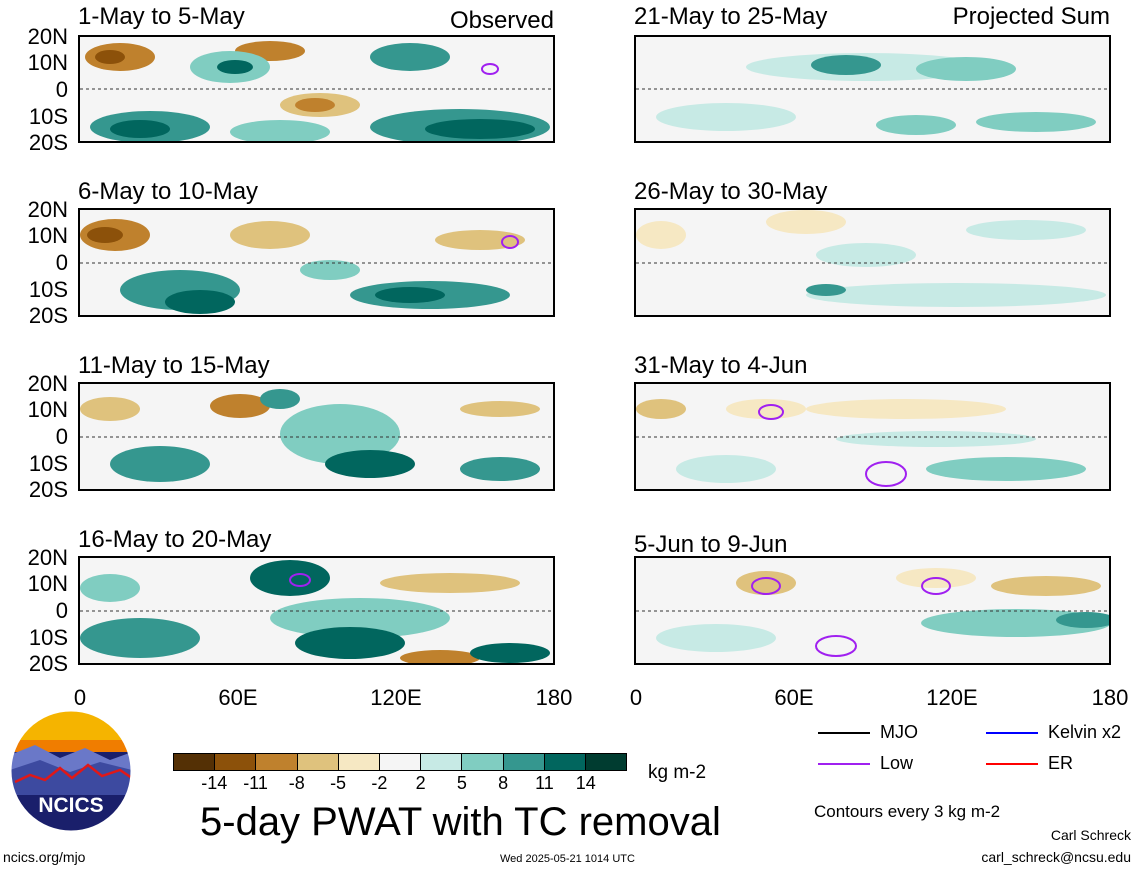  What do you see at coordinates (1012, 764) in the screenshot?
I see `legend-swatch-er` at bounding box center [1012, 764].